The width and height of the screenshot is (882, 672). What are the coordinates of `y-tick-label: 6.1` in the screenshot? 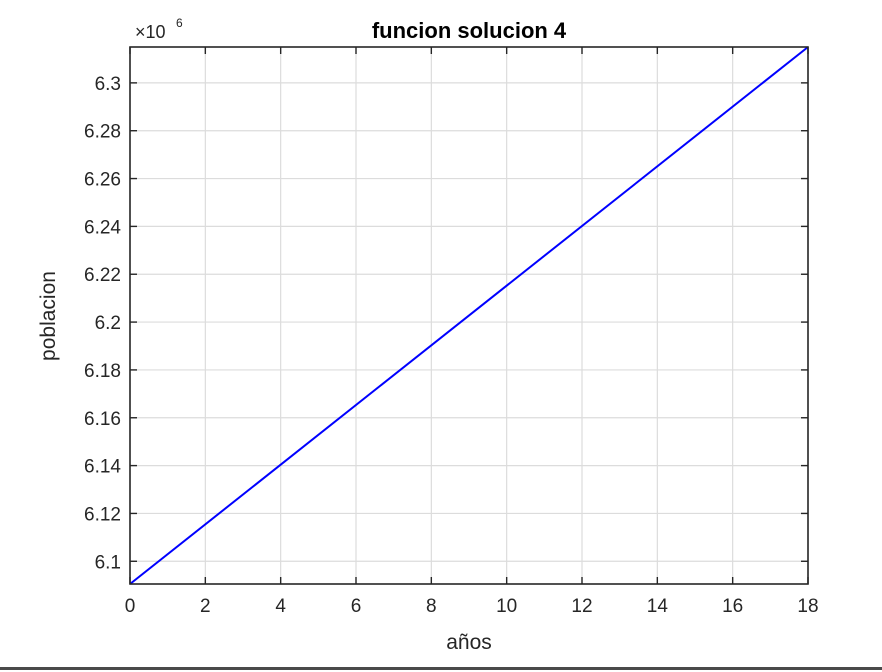 It's located at (108, 562).